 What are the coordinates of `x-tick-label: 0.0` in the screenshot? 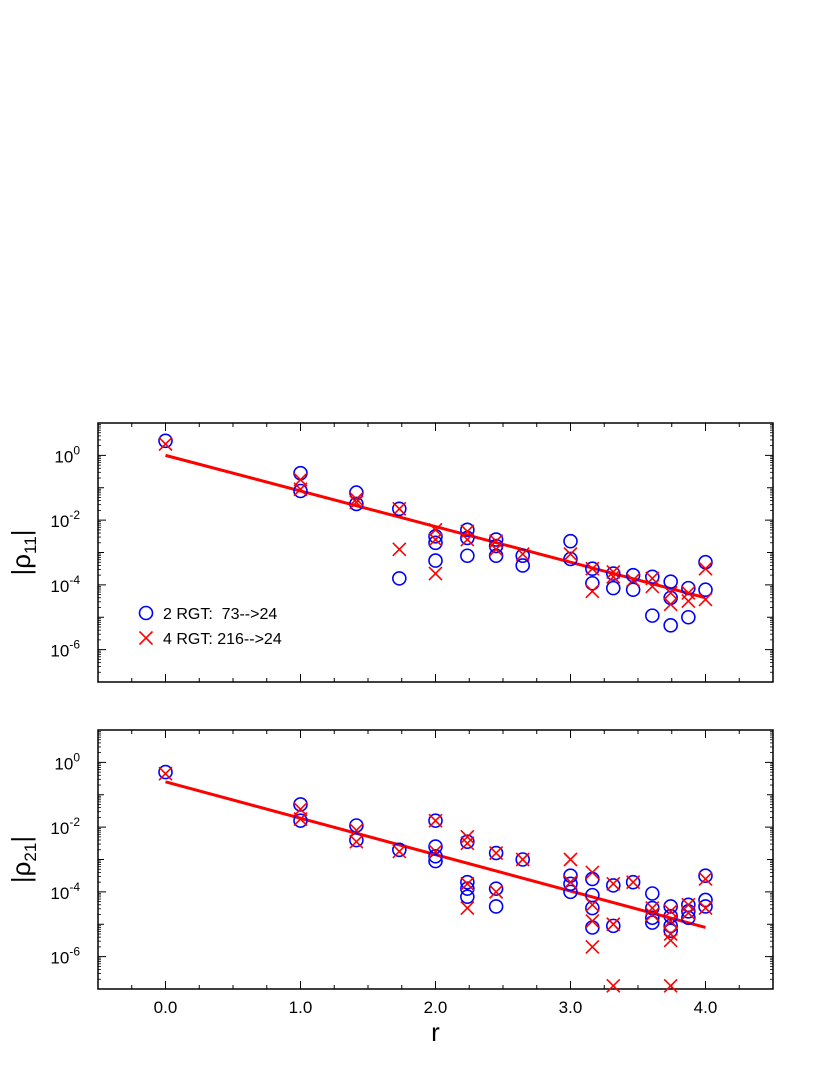 It's located at (166, 1007).